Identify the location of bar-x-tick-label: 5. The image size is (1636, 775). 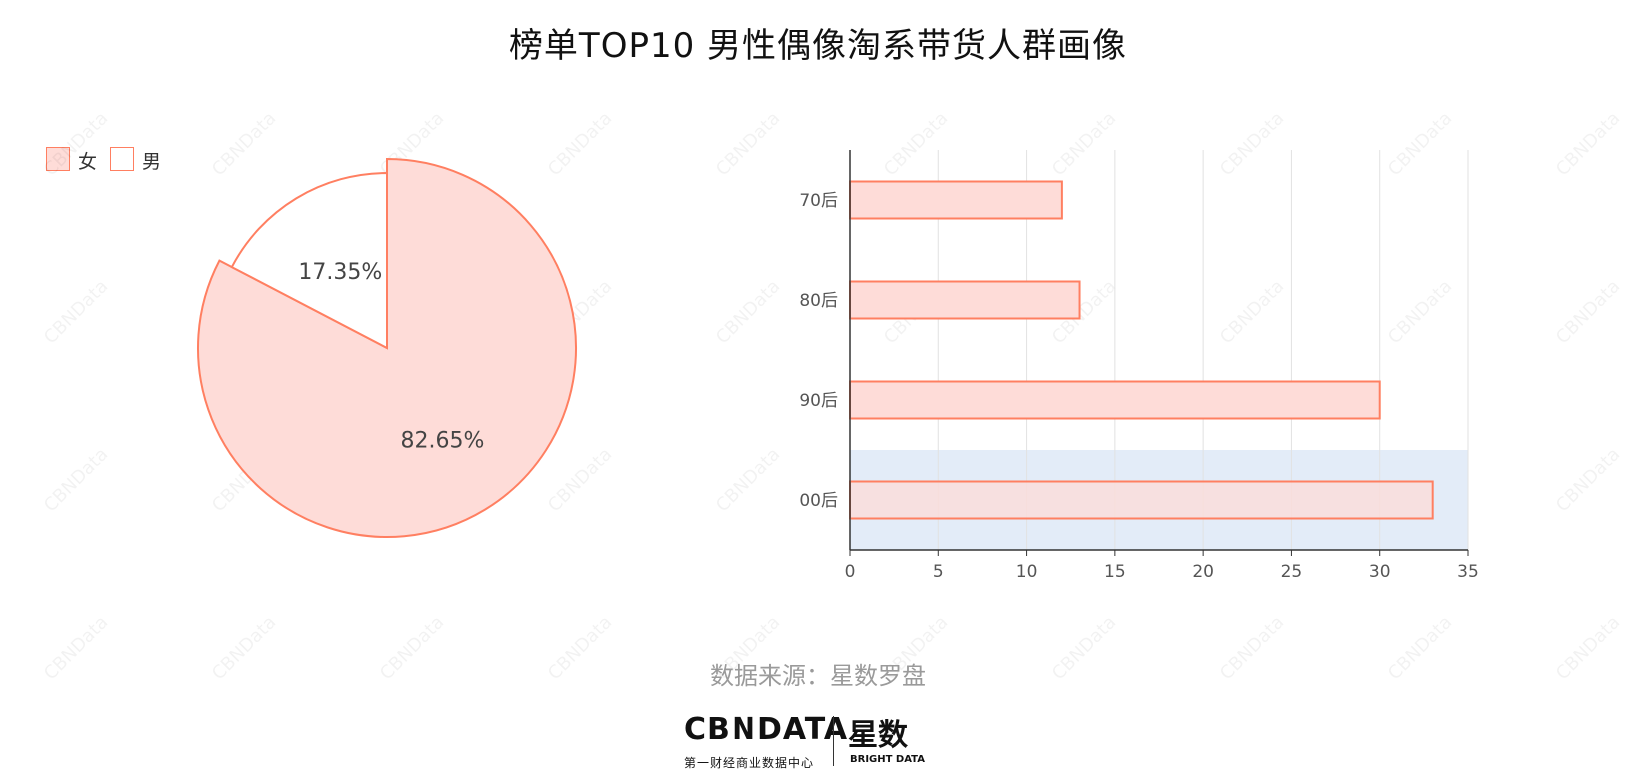
(938, 572).